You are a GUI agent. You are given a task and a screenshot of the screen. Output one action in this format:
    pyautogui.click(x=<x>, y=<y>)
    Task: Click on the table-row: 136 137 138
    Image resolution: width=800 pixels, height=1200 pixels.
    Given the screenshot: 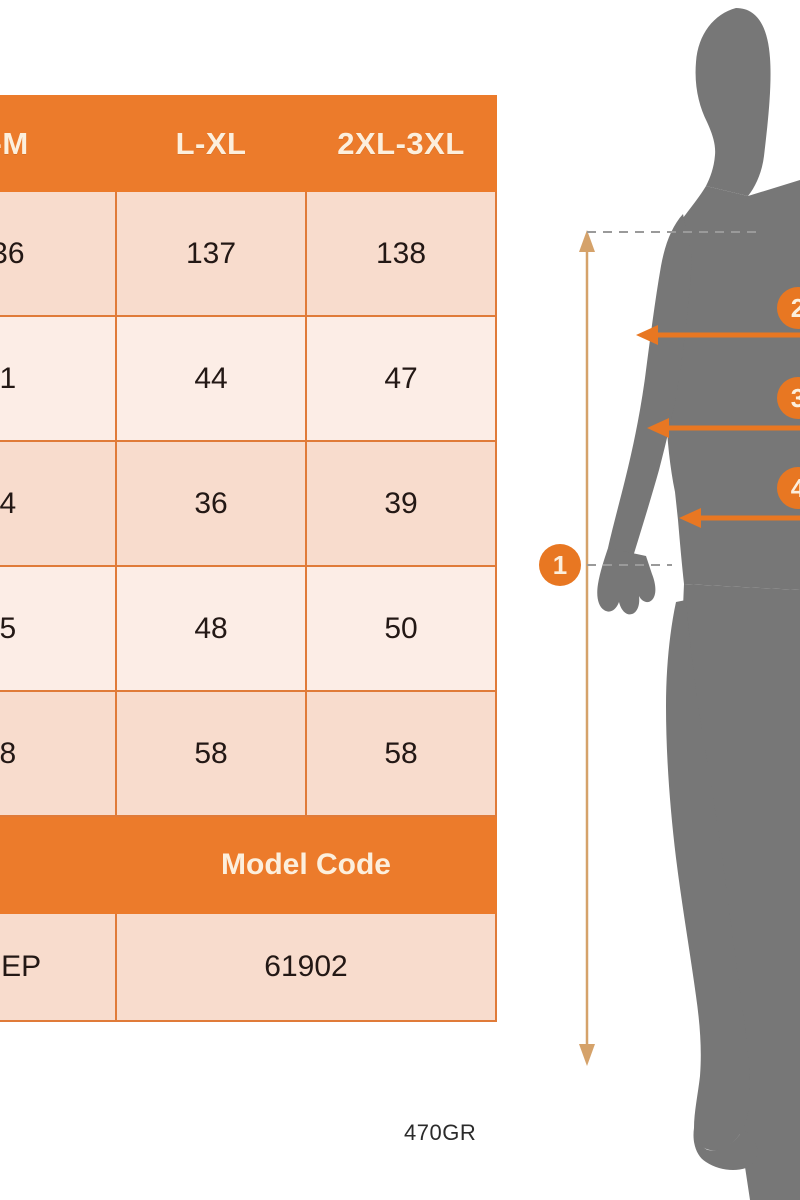 What is the action you would take?
    pyautogui.click(x=248, y=253)
    